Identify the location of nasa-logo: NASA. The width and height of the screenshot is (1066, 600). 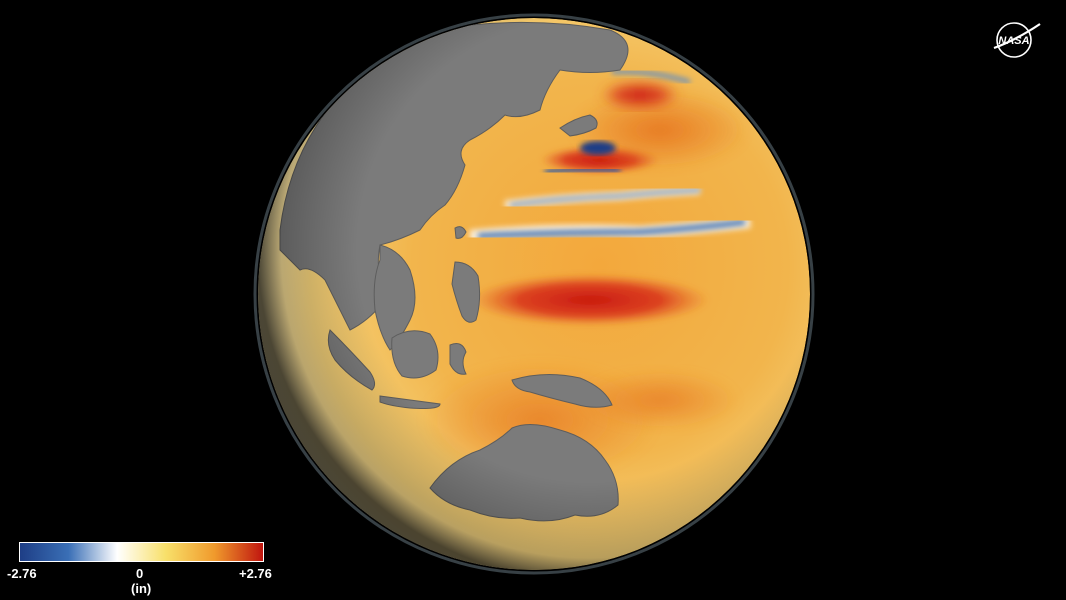
(1017, 40).